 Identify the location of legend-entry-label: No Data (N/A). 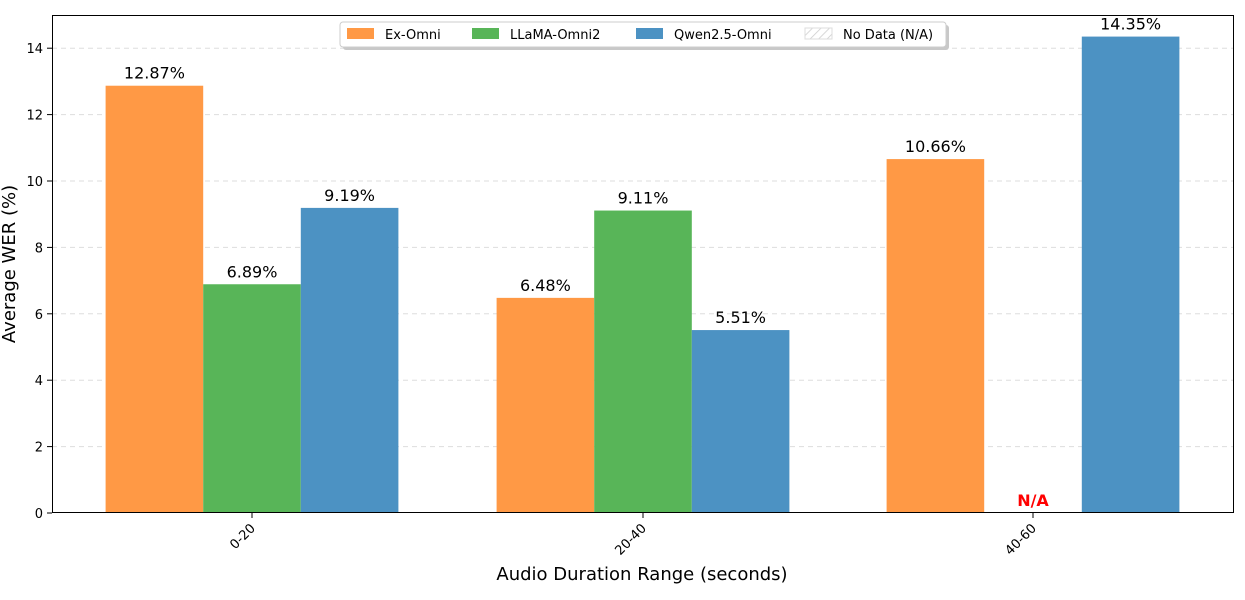
(888, 35).